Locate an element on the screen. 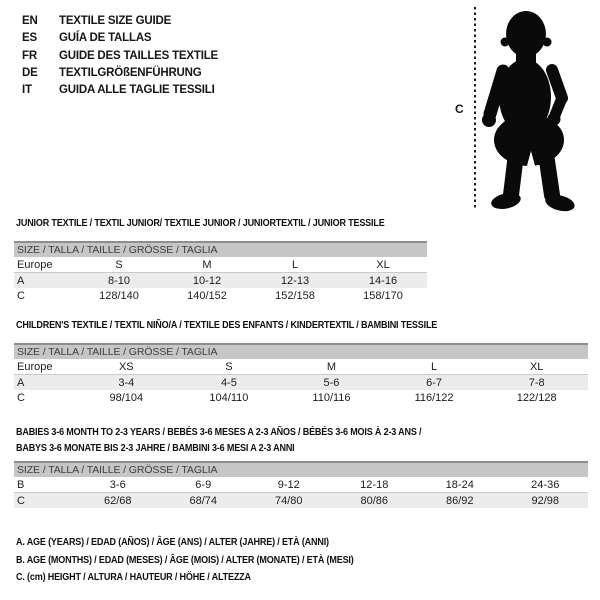 Image resolution: width=600 pixels, height=600 pixels. table-cell: 3-4 is located at coordinates (126, 382).